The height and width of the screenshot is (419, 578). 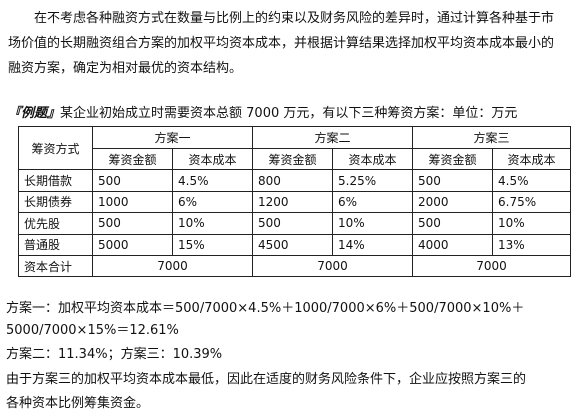 I want to click on table-cell: 1200, so click(x=293, y=202).